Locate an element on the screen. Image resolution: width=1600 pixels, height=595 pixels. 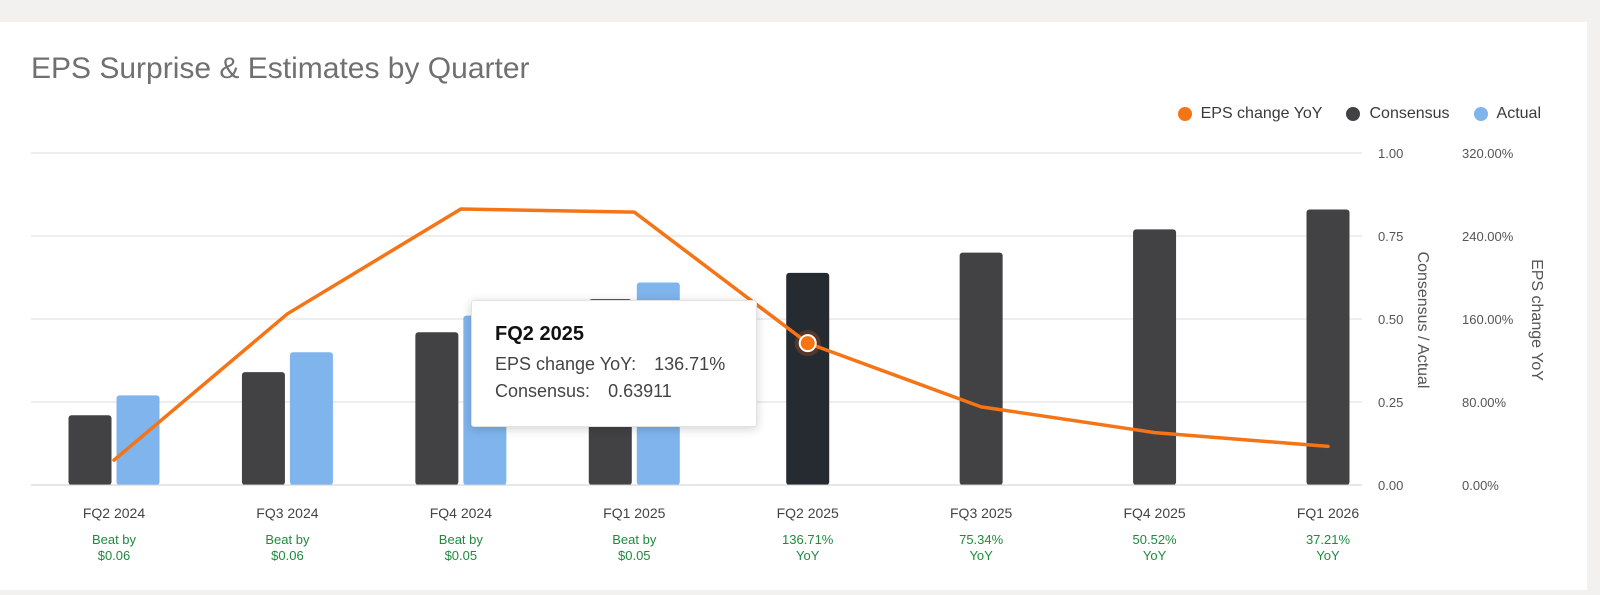
y-left-tick-label: 0.25 is located at coordinates (1390, 402).